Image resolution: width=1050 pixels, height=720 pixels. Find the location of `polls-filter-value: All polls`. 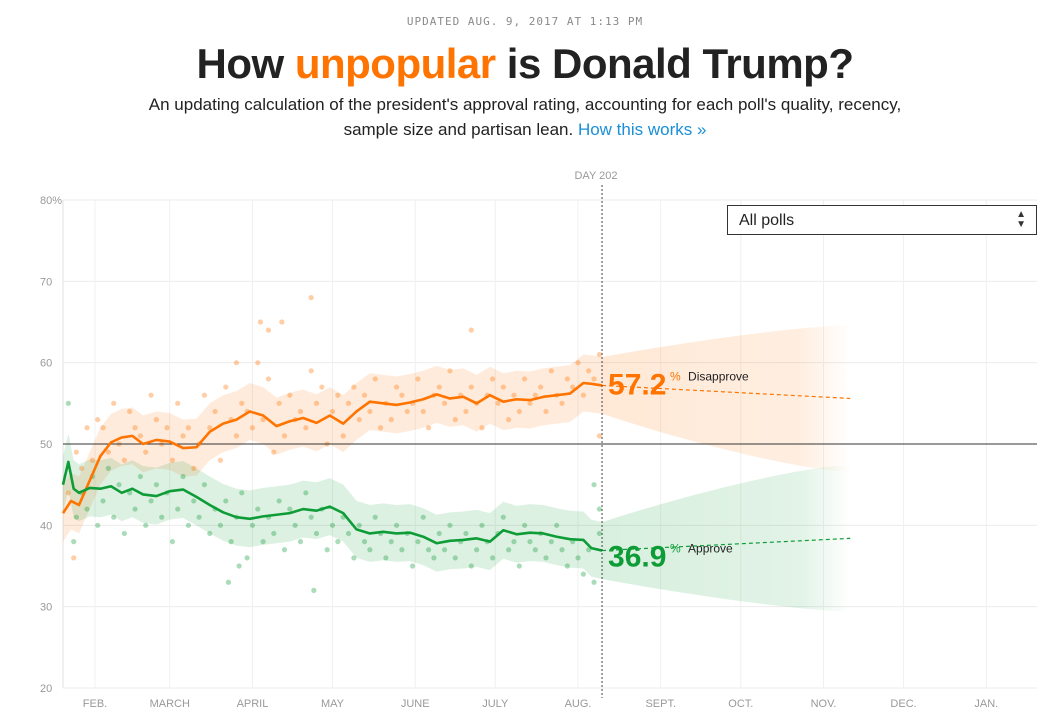

polls-filter-value: All polls is located at coordinates (767, 220).